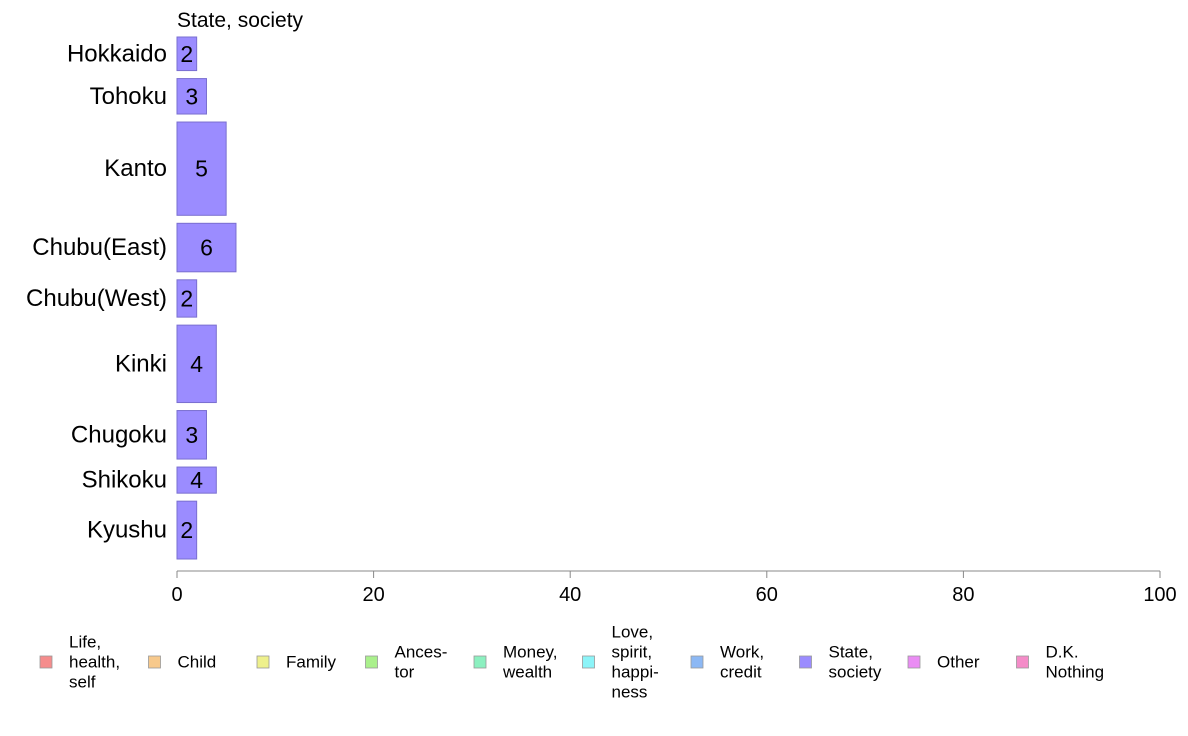  I want to click on bar-kyushu, so click(187, 530).